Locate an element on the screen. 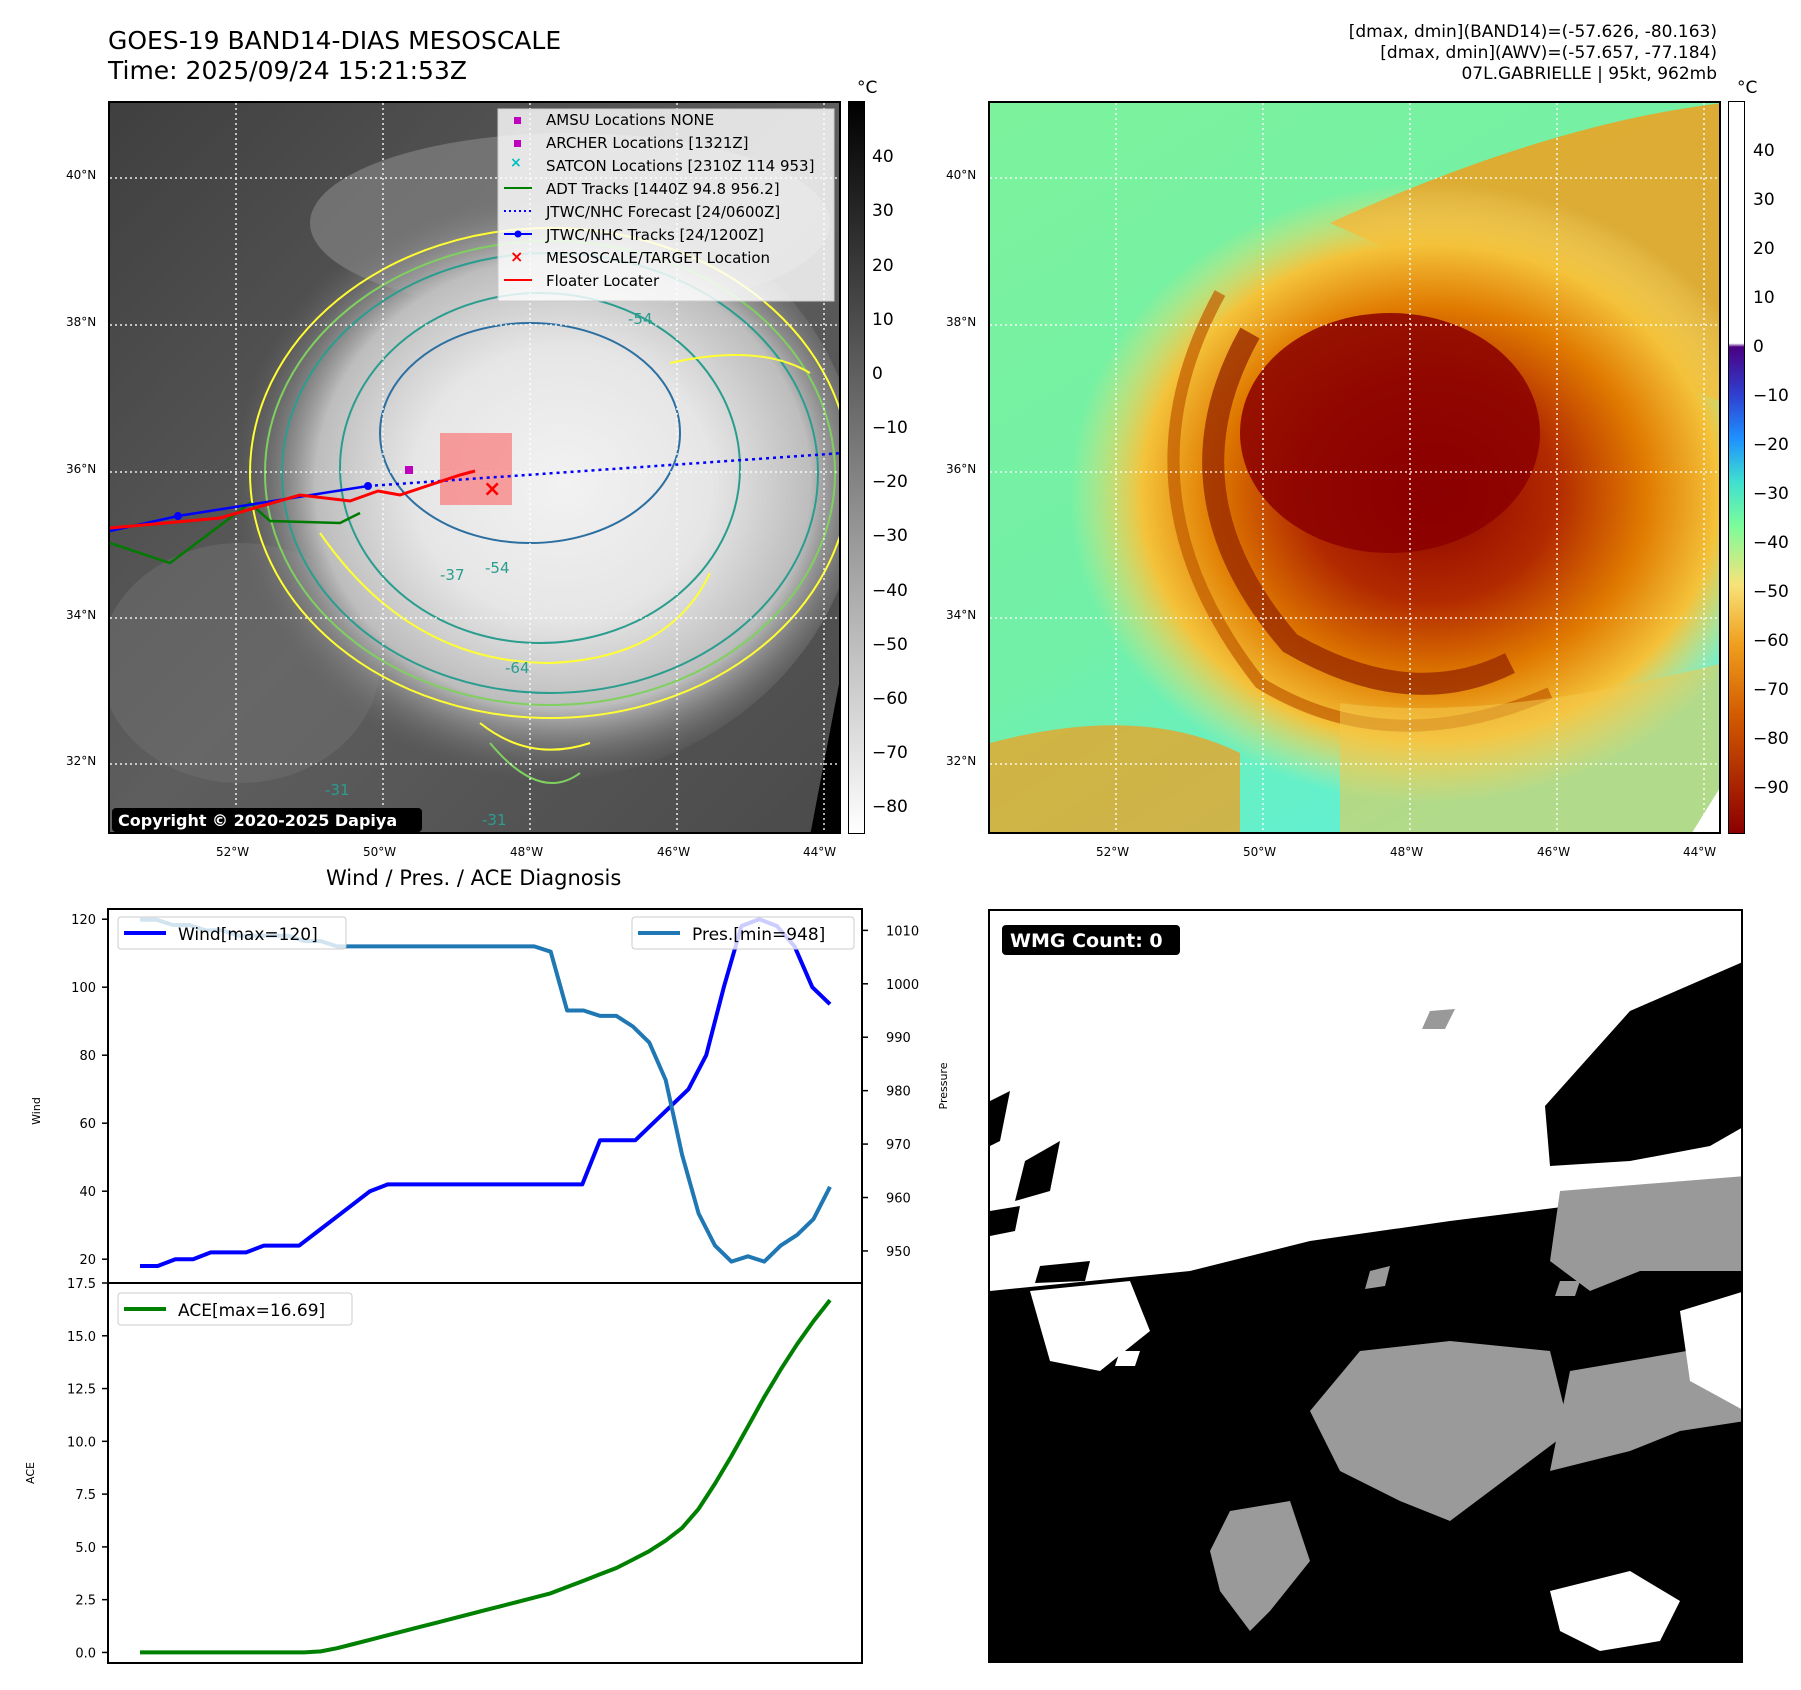 This screenshot has width=1801, height=1690. pressure-tick-label: 1000 is located at coordinates (902, 985).